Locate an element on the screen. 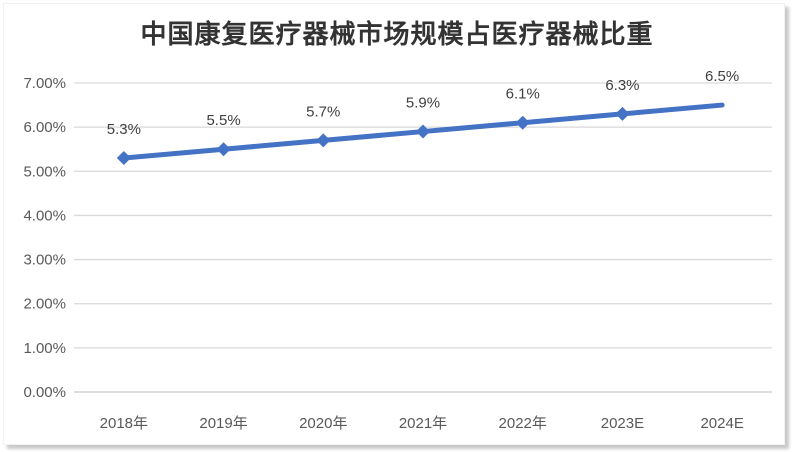  x-axis-tick-label: 2022年 is located at coordinates (523, 423).